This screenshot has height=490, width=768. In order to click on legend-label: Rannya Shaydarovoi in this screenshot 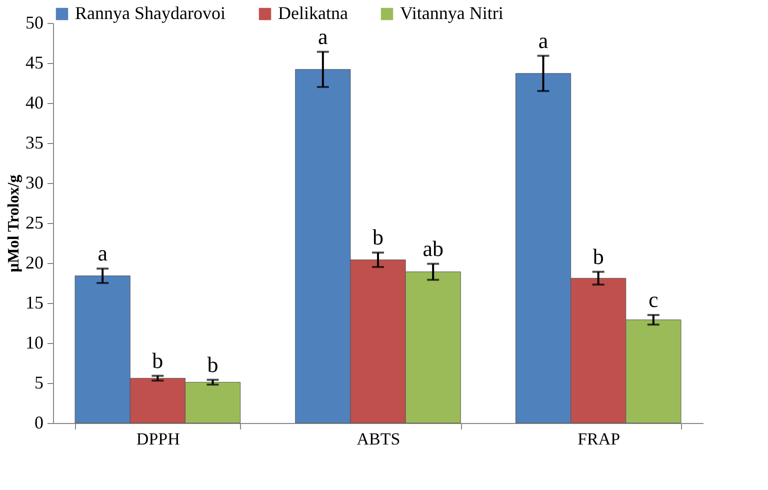, I will do `click(150, 13)`.